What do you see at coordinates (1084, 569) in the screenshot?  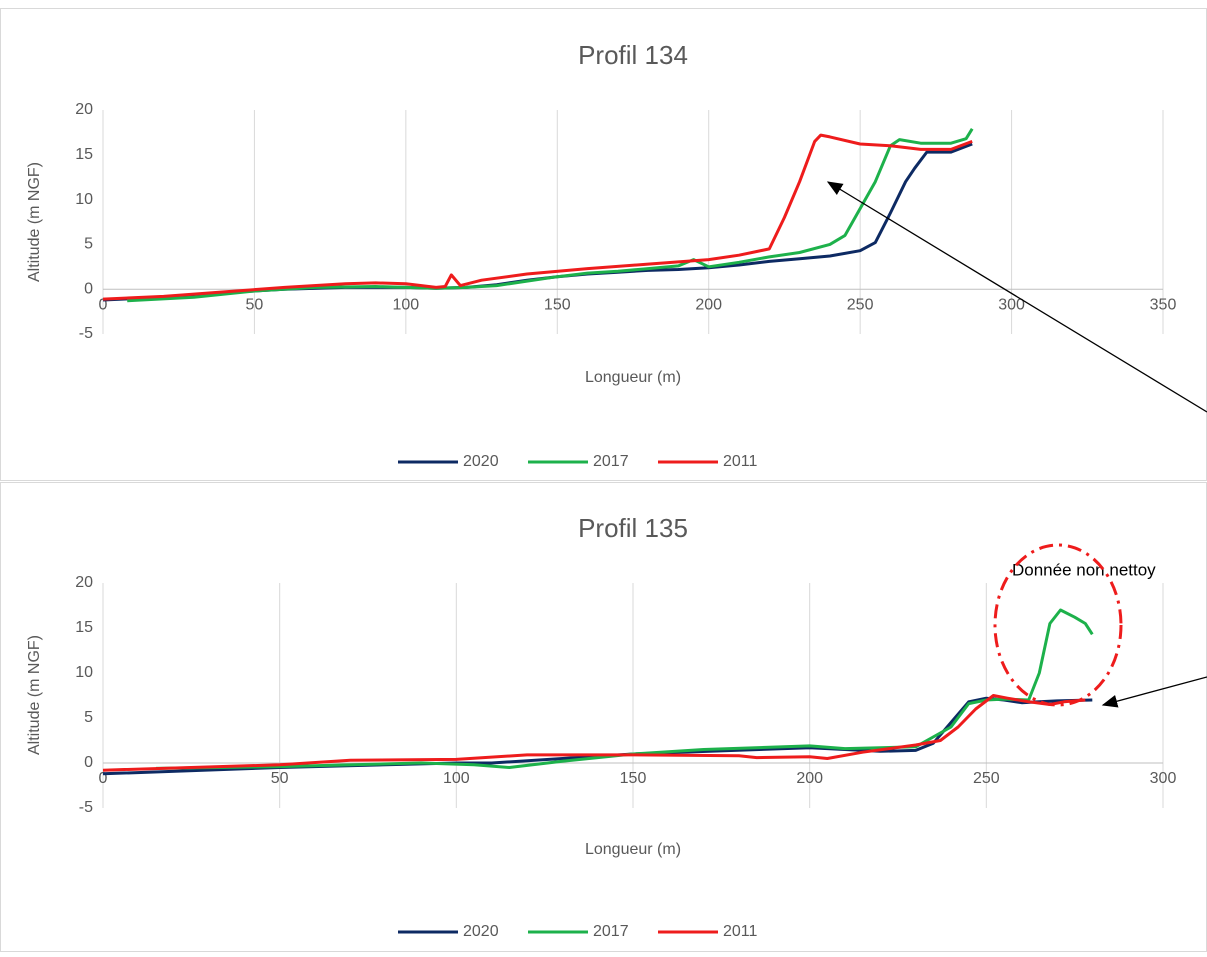 I see `annotation: Donnée non nettoy` at bounding box center [1084, 569].